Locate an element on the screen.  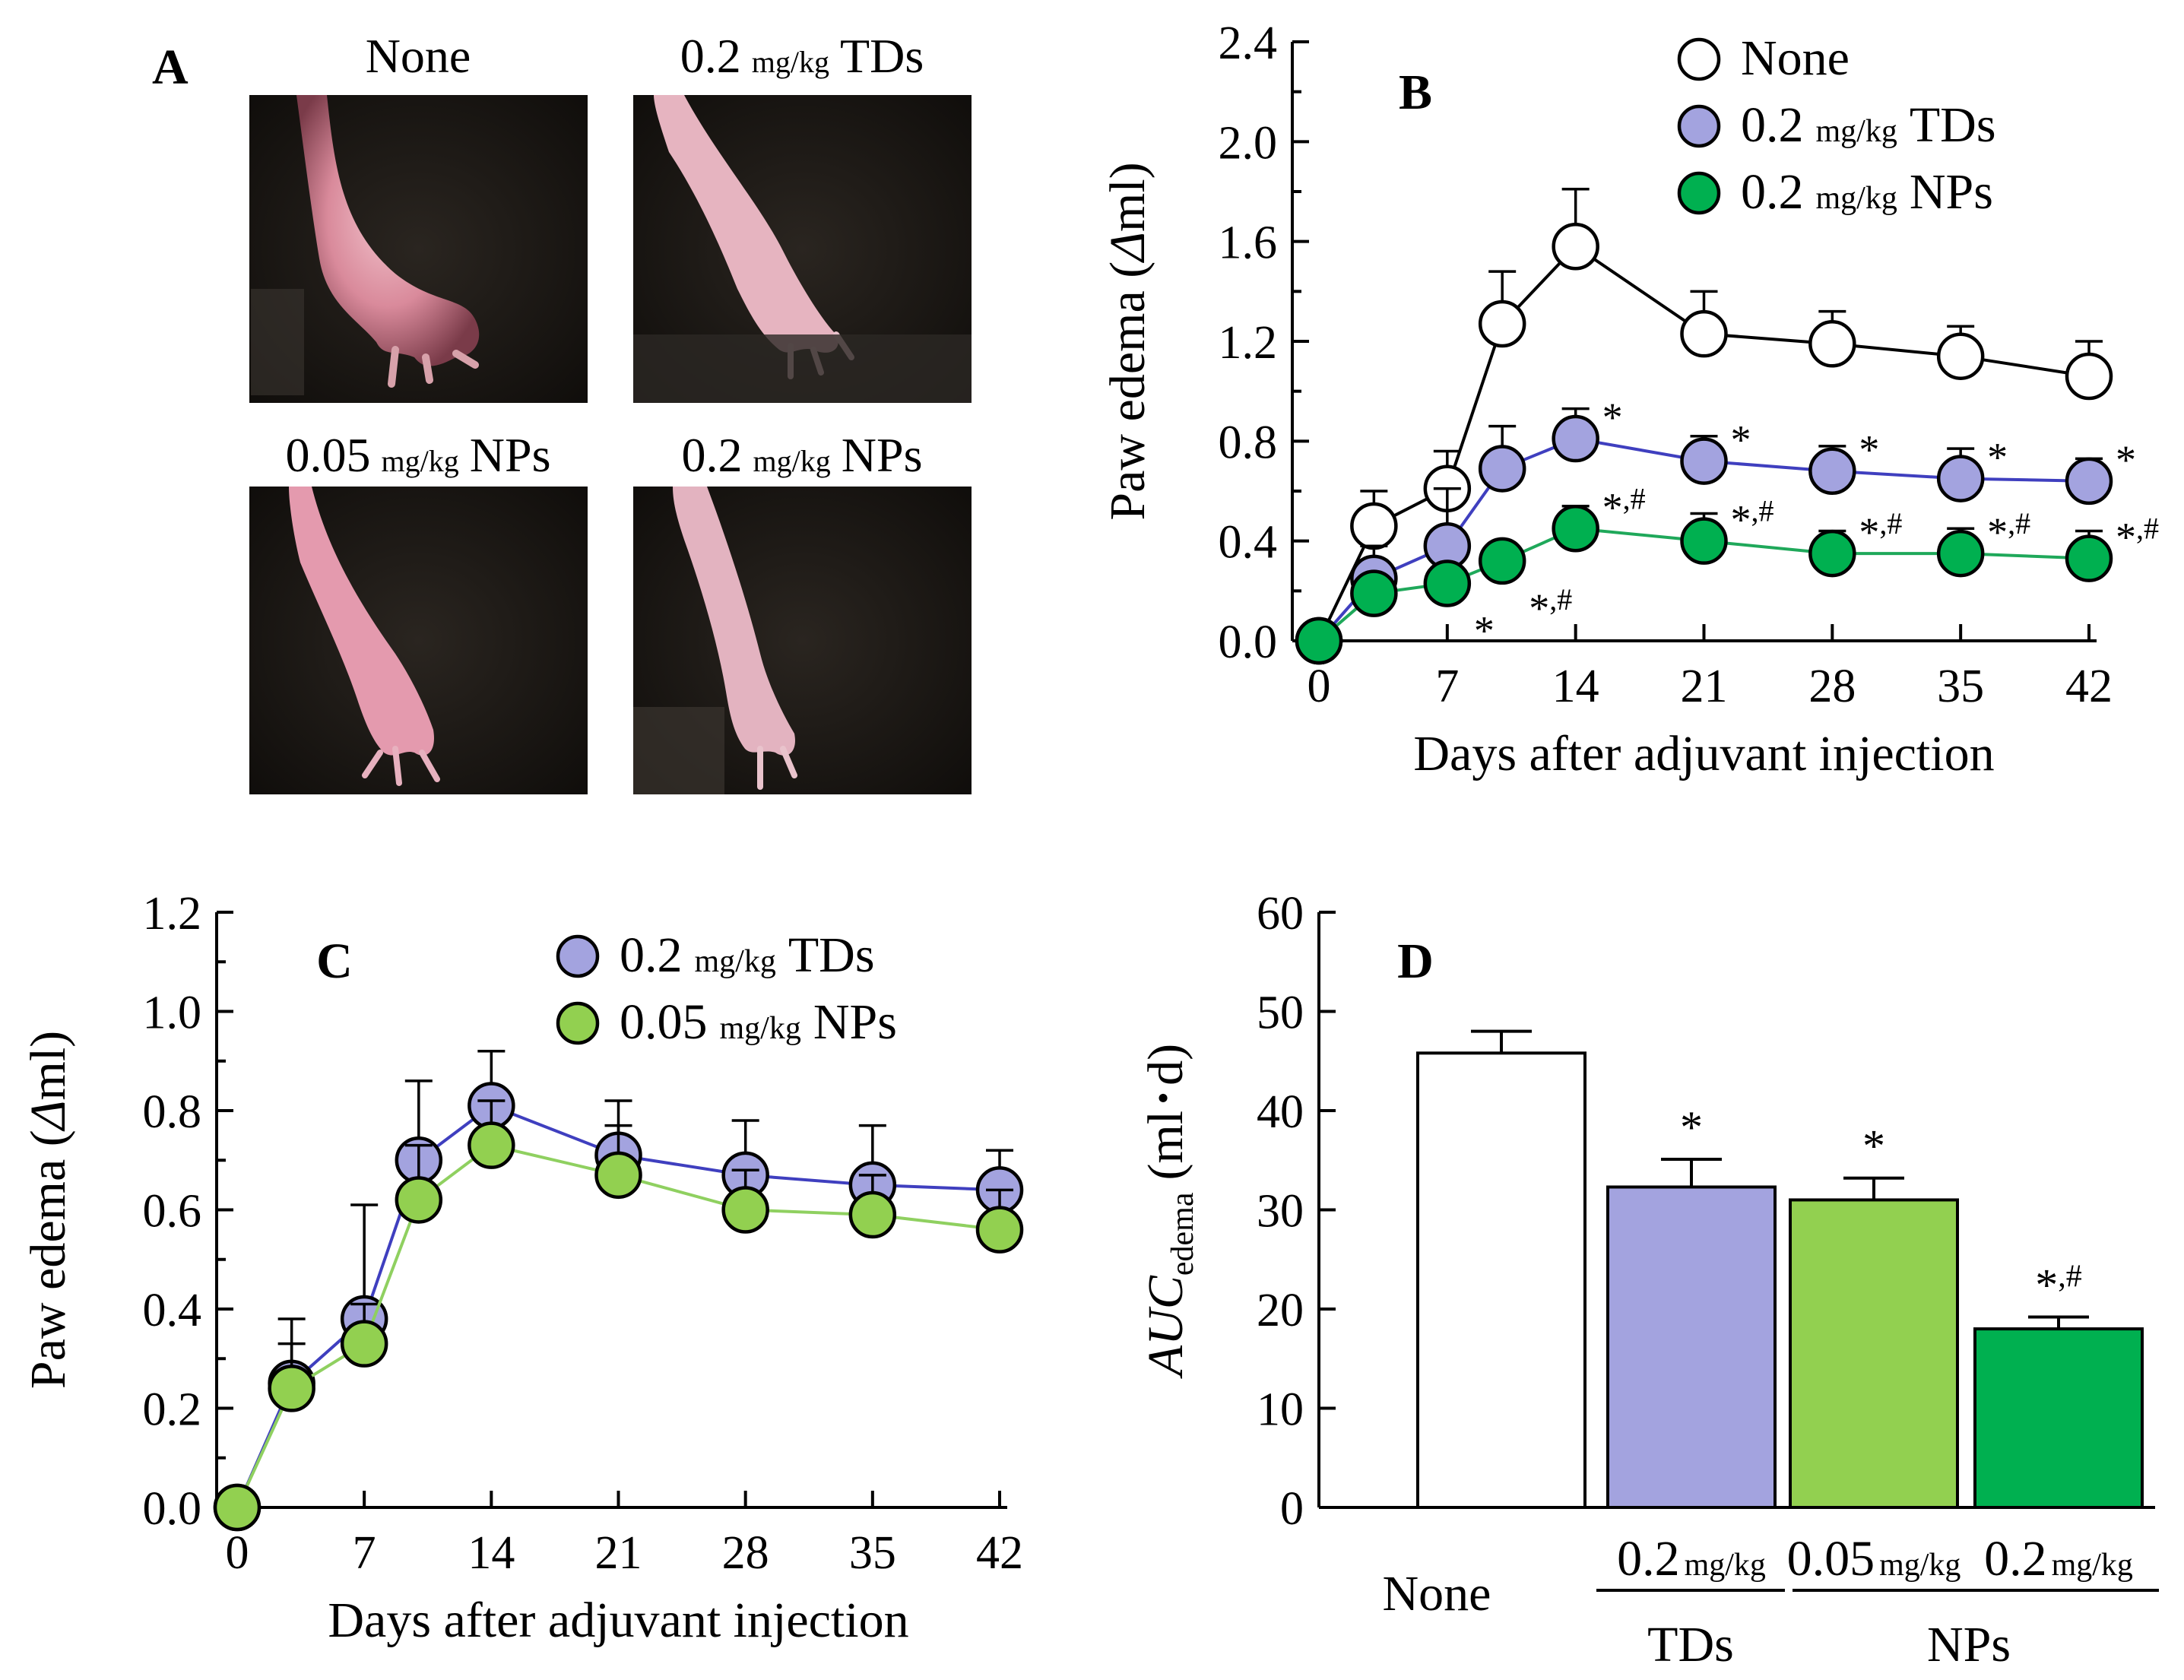
y-tick-label: 2.0 is located at coordinates (1248, 143).